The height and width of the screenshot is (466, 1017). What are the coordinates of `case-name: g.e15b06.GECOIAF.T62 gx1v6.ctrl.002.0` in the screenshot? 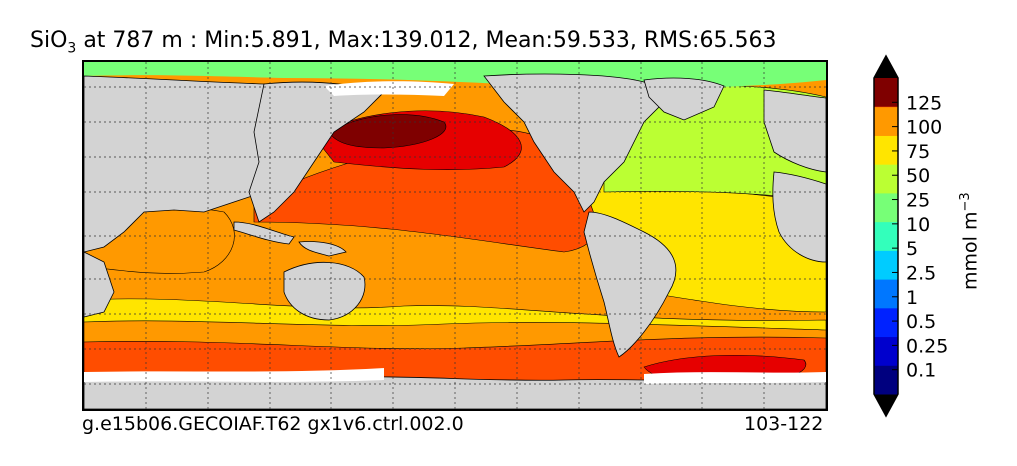 It's located at (273, 424).